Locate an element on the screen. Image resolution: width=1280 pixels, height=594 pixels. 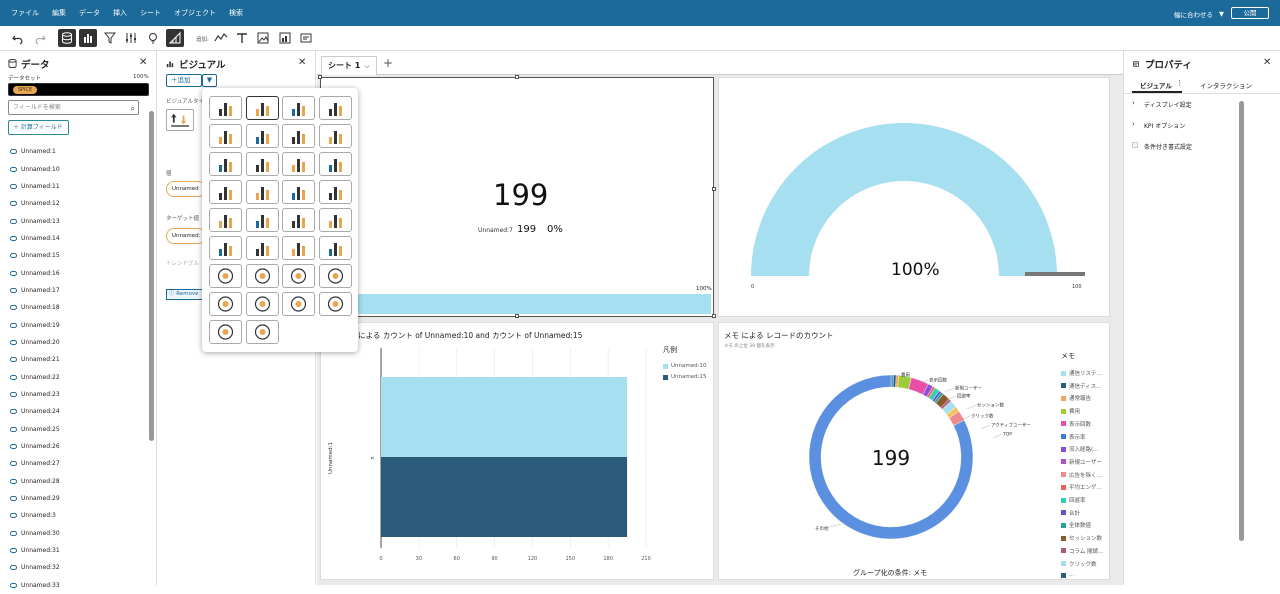
add-sheet-icon: + is located at coordinates (388, 63).